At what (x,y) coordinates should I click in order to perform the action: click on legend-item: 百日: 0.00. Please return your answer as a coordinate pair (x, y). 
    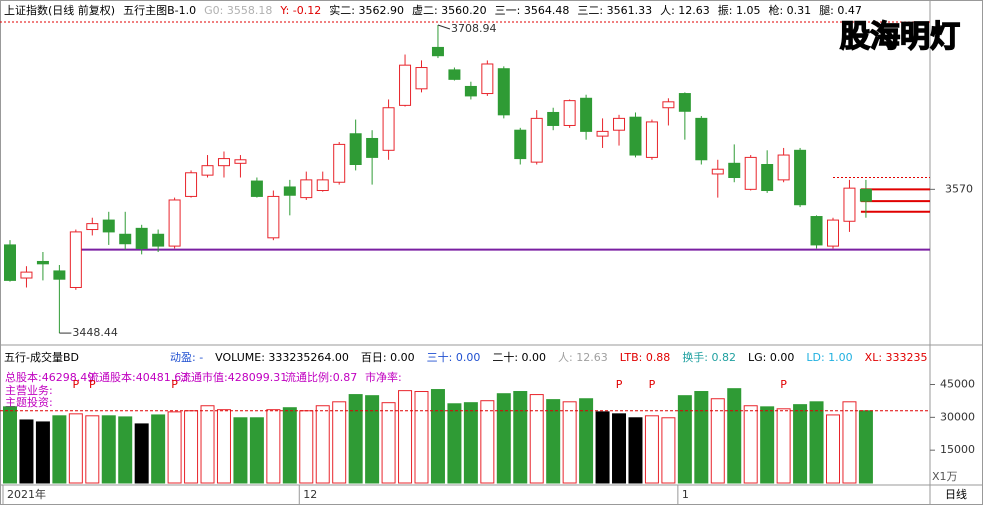
    Looking at the image, I should click on (388, 357).